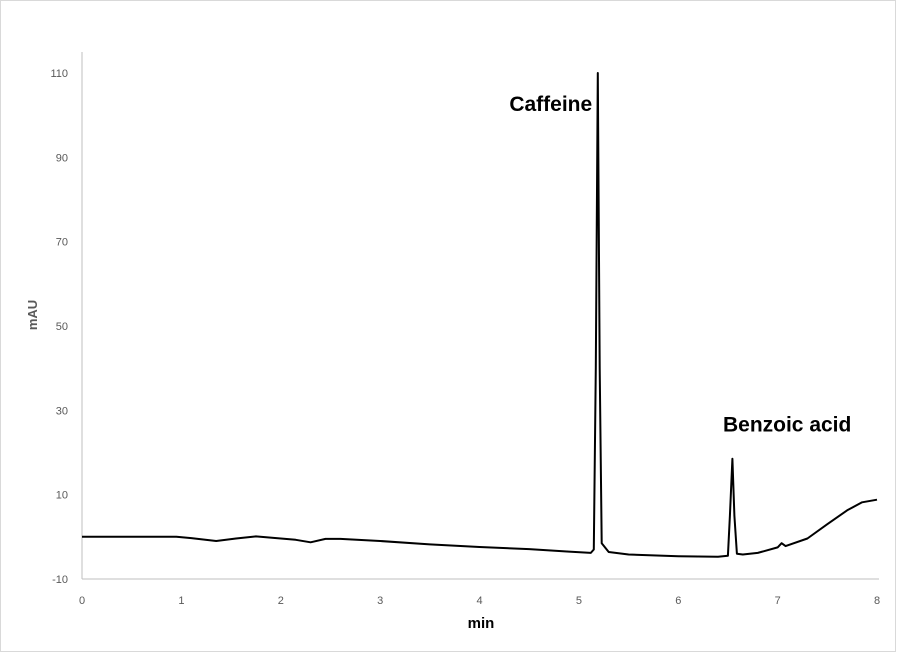 The image size is (898, 654). What do you see at coordinates (59, 74) in the screenshot?
I see `y-tick-label: 110` at bounding box center [59, 74].